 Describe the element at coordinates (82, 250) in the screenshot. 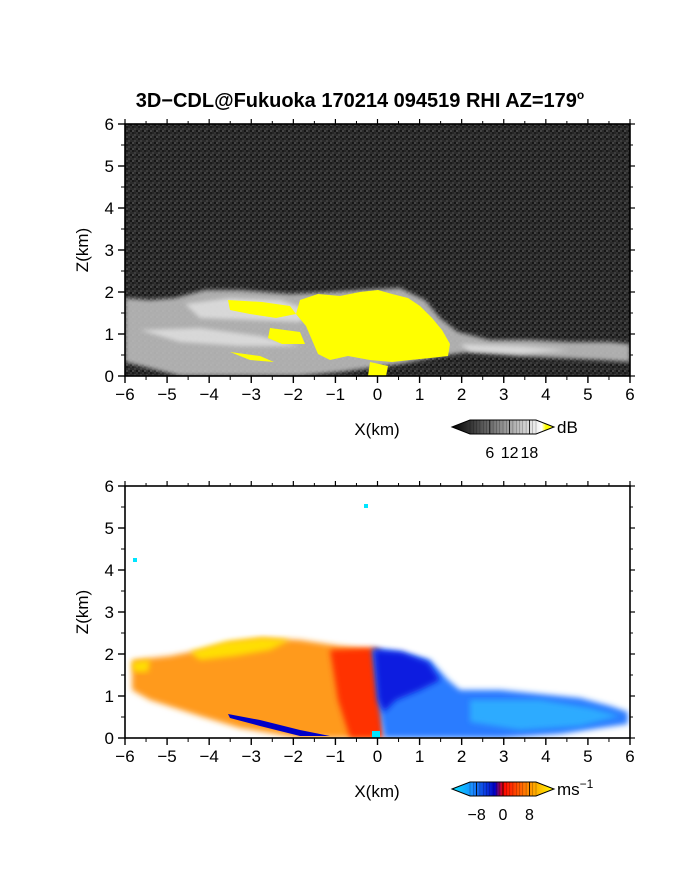

I see `backscatter-ylabel: Z(km)` at that location.